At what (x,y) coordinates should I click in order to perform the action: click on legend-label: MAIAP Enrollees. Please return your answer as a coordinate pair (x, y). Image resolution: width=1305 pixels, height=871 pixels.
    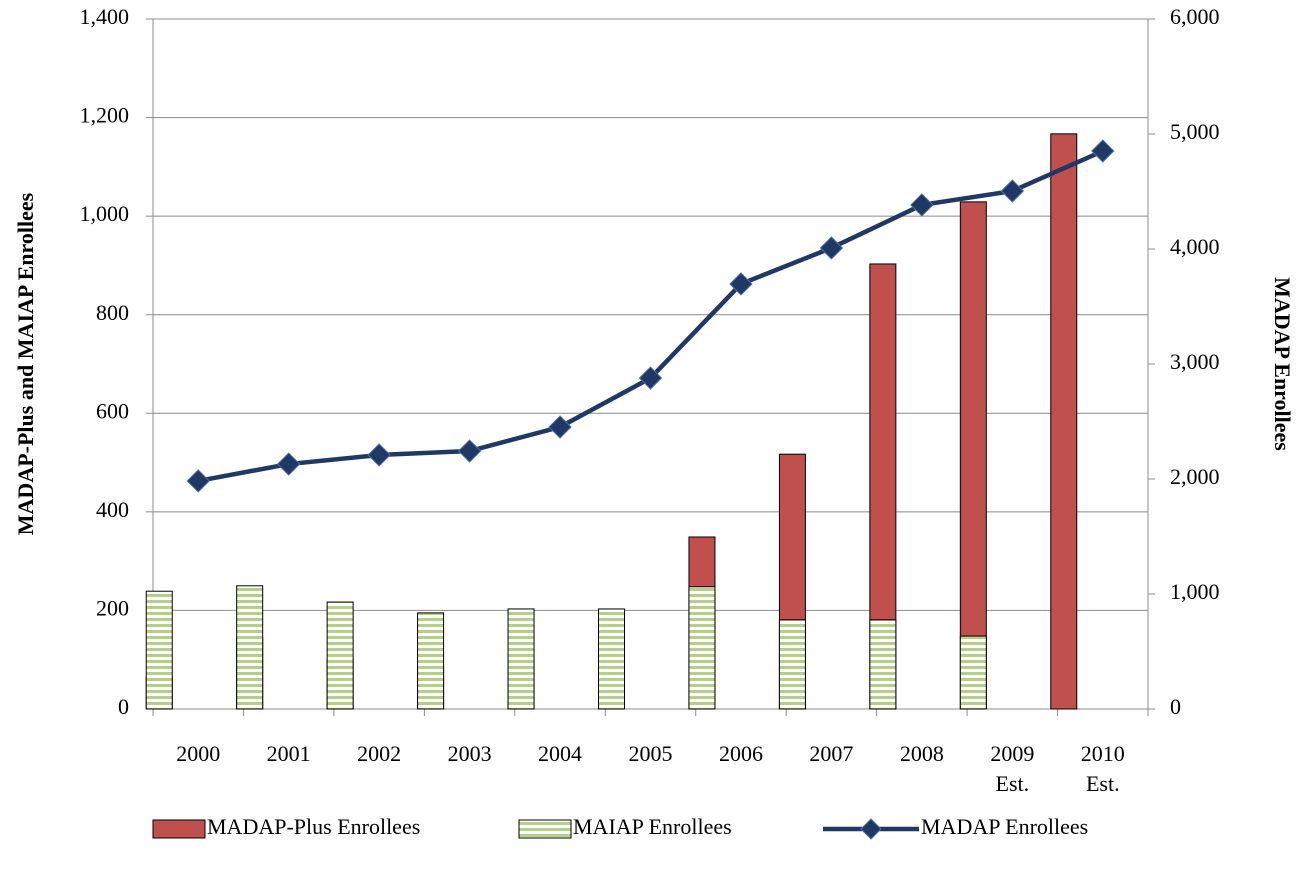
    Looking at the image, I should click on (652, 826).